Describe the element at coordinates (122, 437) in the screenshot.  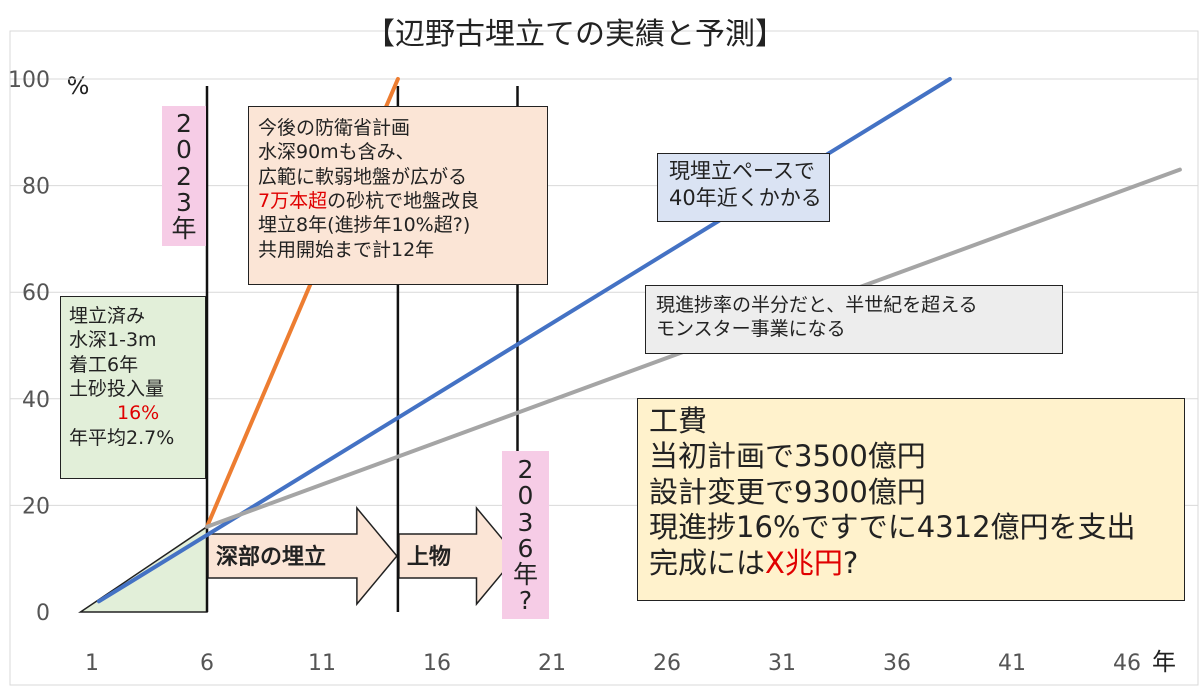
I see `done-line-after: 年平均2.7%` at that location.